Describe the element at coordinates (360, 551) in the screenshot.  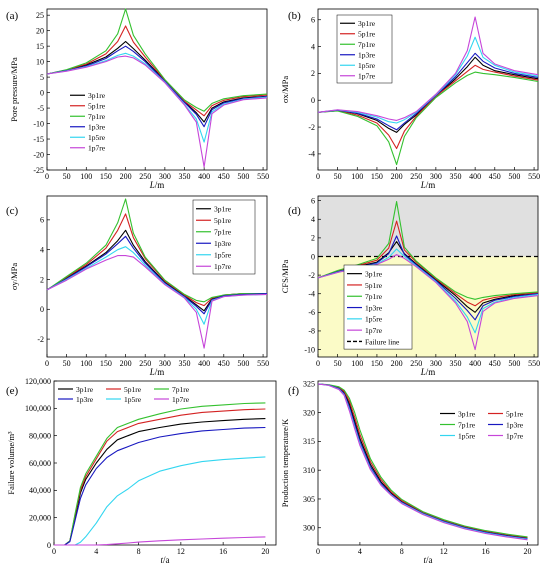
I see `x-tick-label: 4` at that location.